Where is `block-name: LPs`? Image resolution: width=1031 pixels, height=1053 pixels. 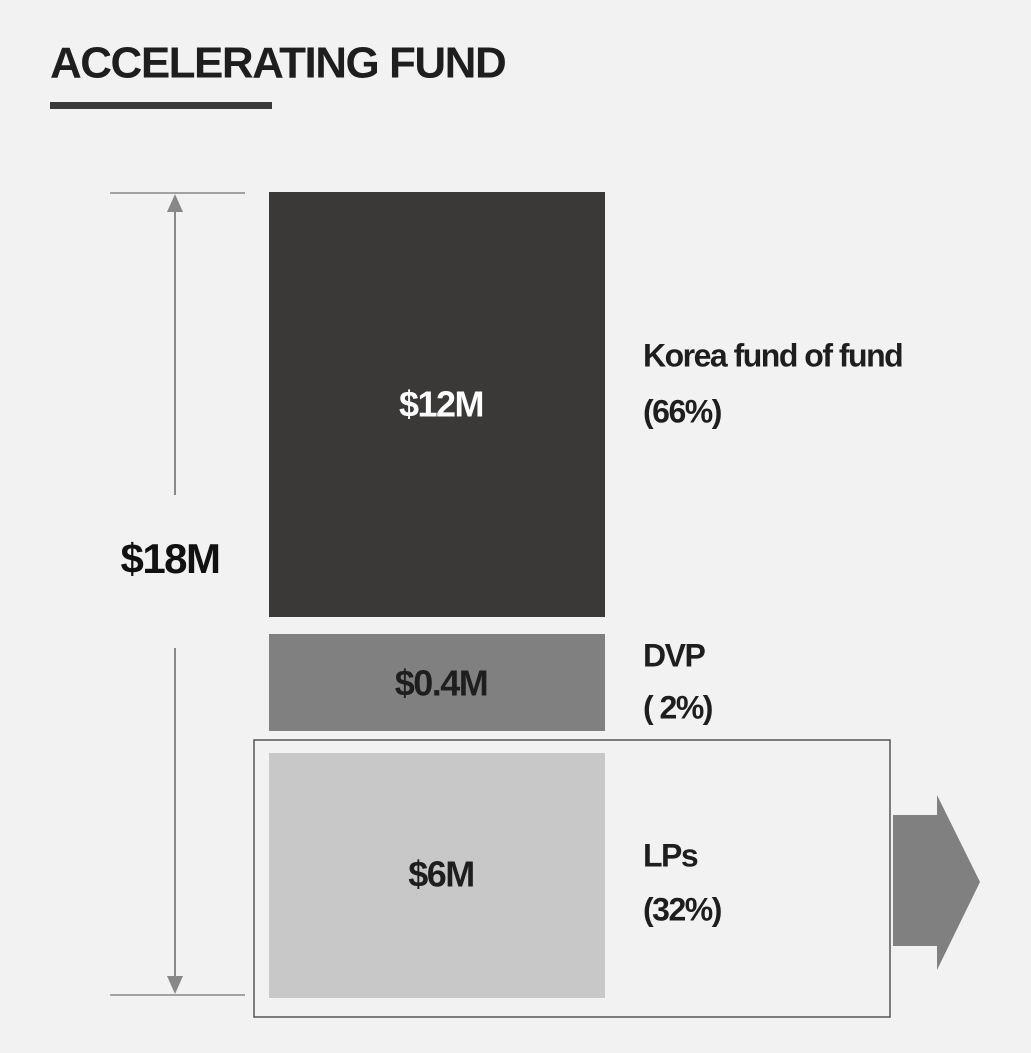 block-name: LPs is located at coordinates (670, 855).